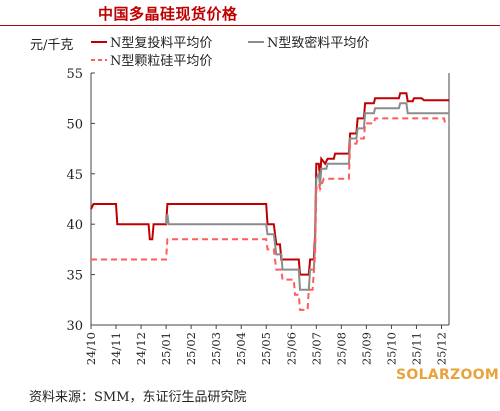 Image resolution: width=500 pixels, height=411 pixels. Describe the element at coordinates (161, 43) in the screenshot. I see `legend-label-1: N型复投料平均价` at that location.